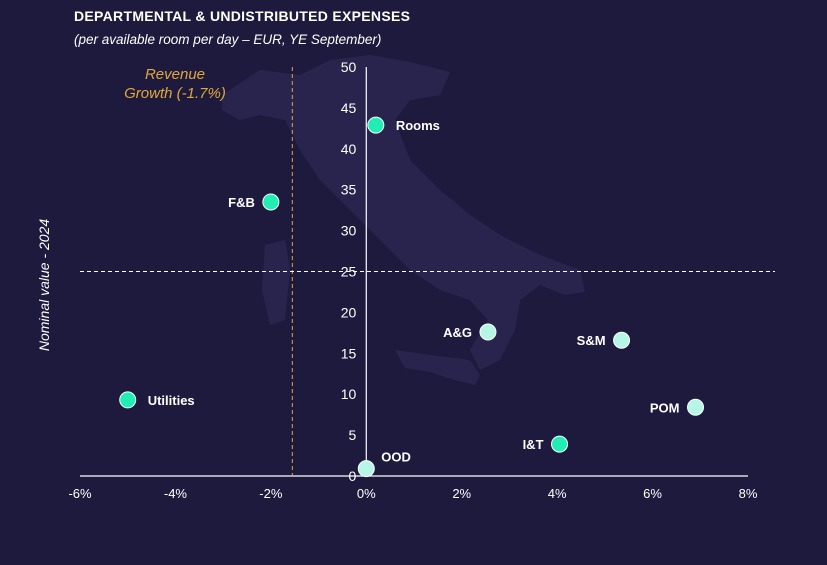 This screenshot has width=827, height=565. I want to click on data-point-label: OOD, so click(396, 457).